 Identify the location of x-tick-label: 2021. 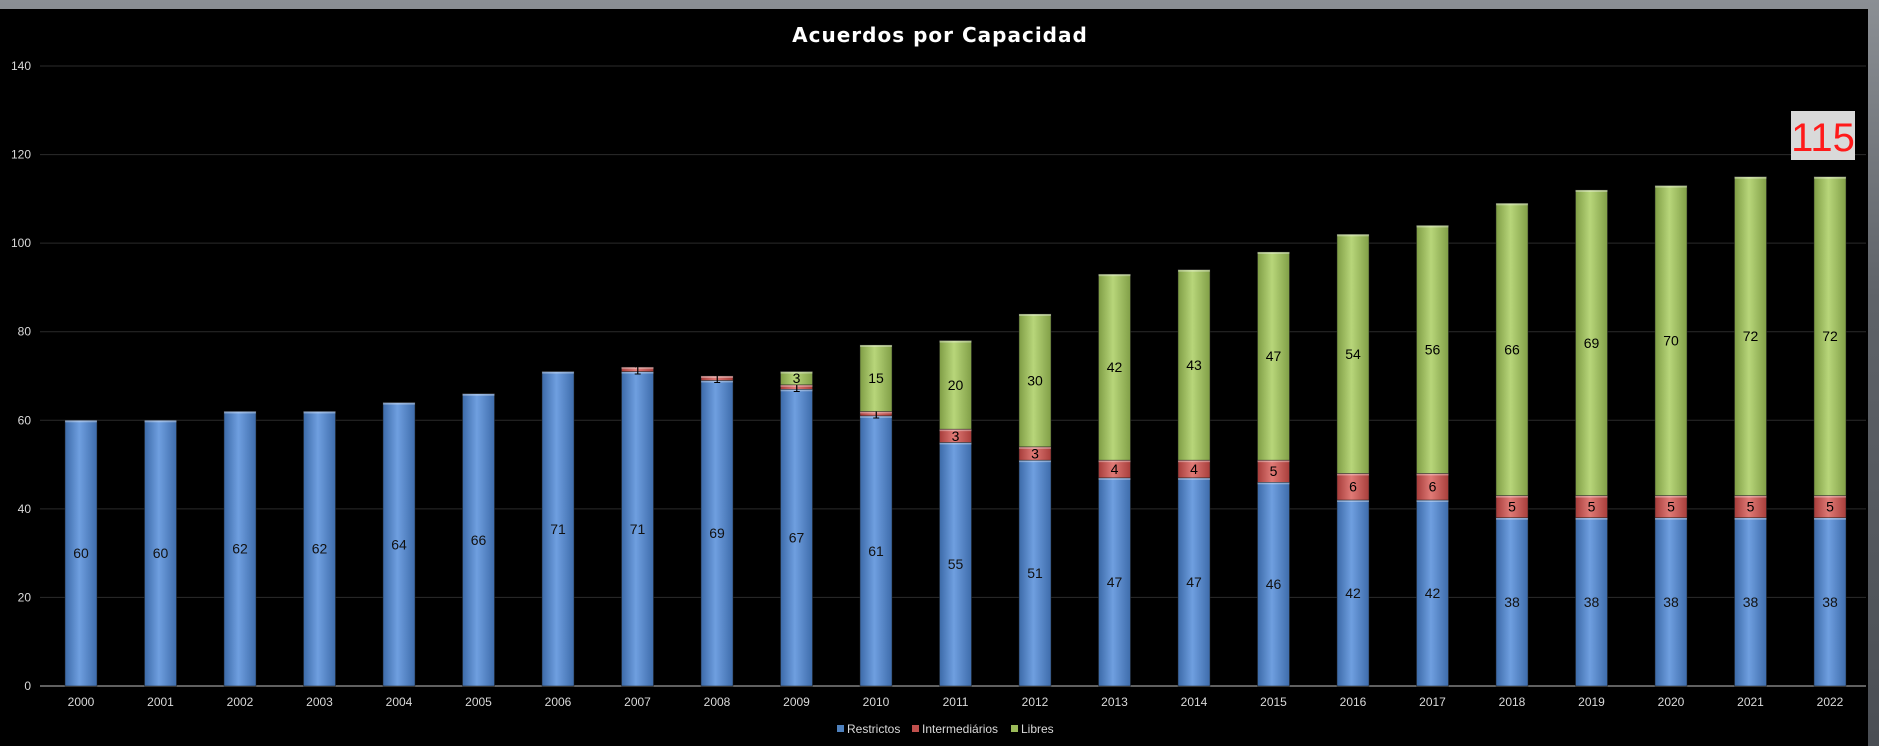
(1750, 702).